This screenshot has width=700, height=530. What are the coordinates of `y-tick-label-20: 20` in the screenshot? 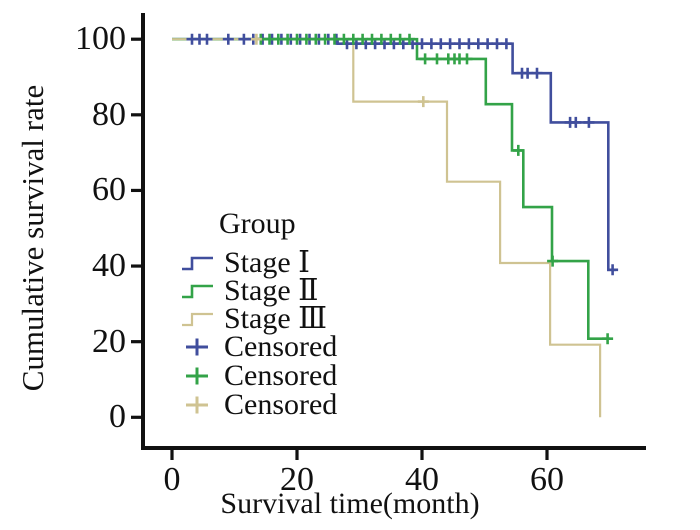 It's located at (109, 341).